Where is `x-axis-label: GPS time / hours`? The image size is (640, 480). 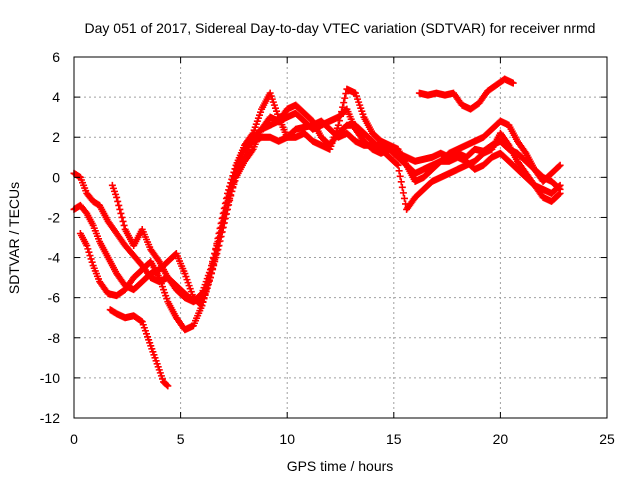 x-axis-label: GPS time / hours is located at coordinates (340, 466).